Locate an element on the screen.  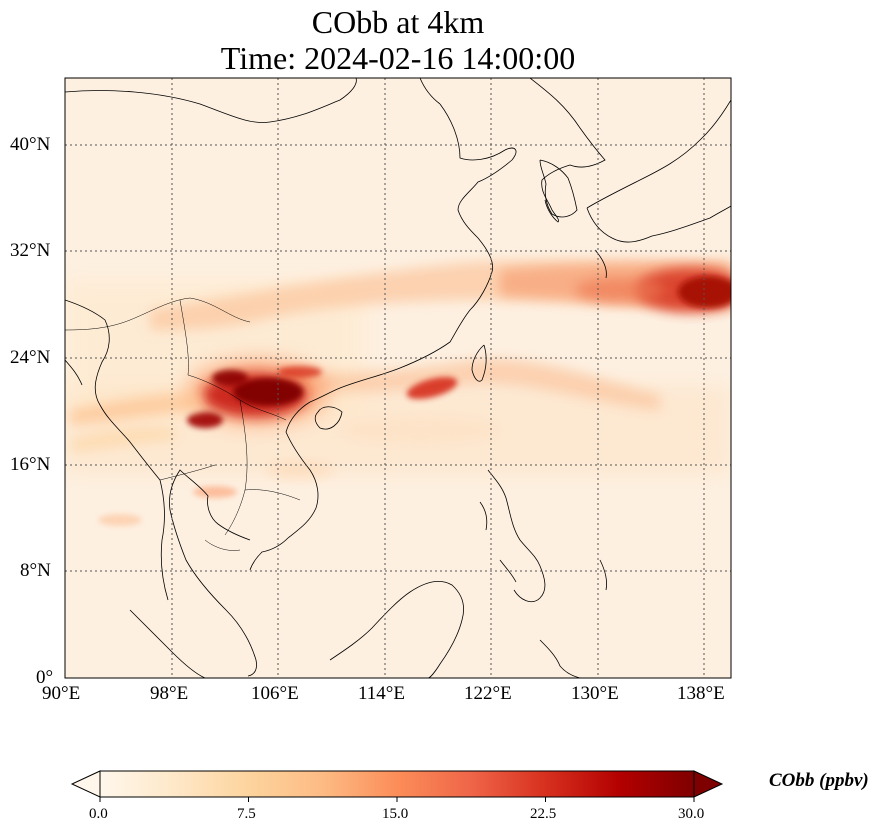
lat-tick-label: 16°N is located at coordinates (30, 464).